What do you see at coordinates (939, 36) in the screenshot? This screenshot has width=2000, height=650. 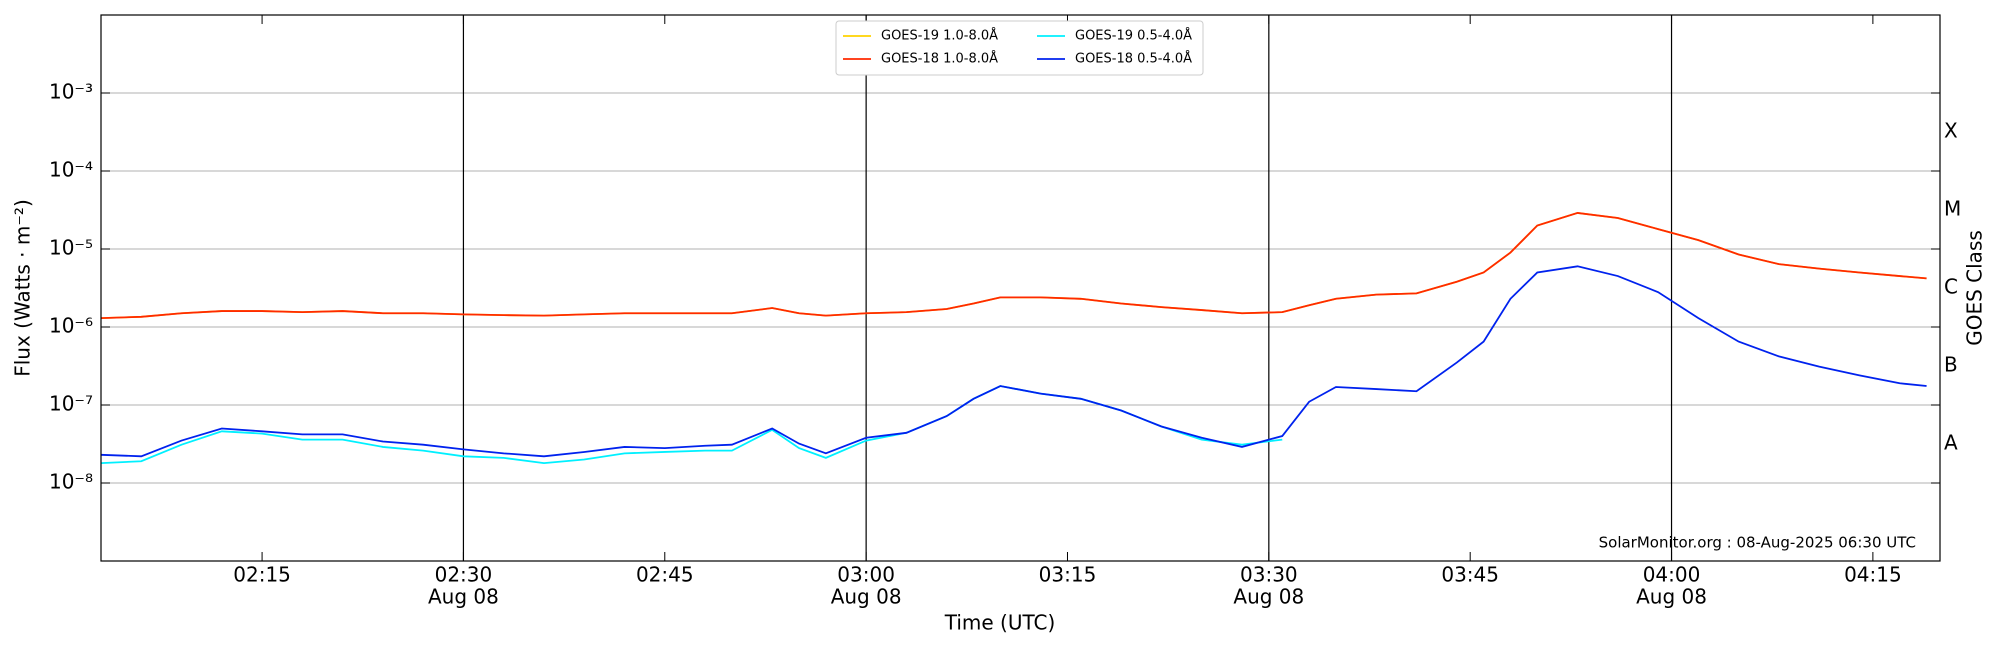 I see `legend-label: GOES-19 1.0-8.0Å` at bounding box center [939, 36].